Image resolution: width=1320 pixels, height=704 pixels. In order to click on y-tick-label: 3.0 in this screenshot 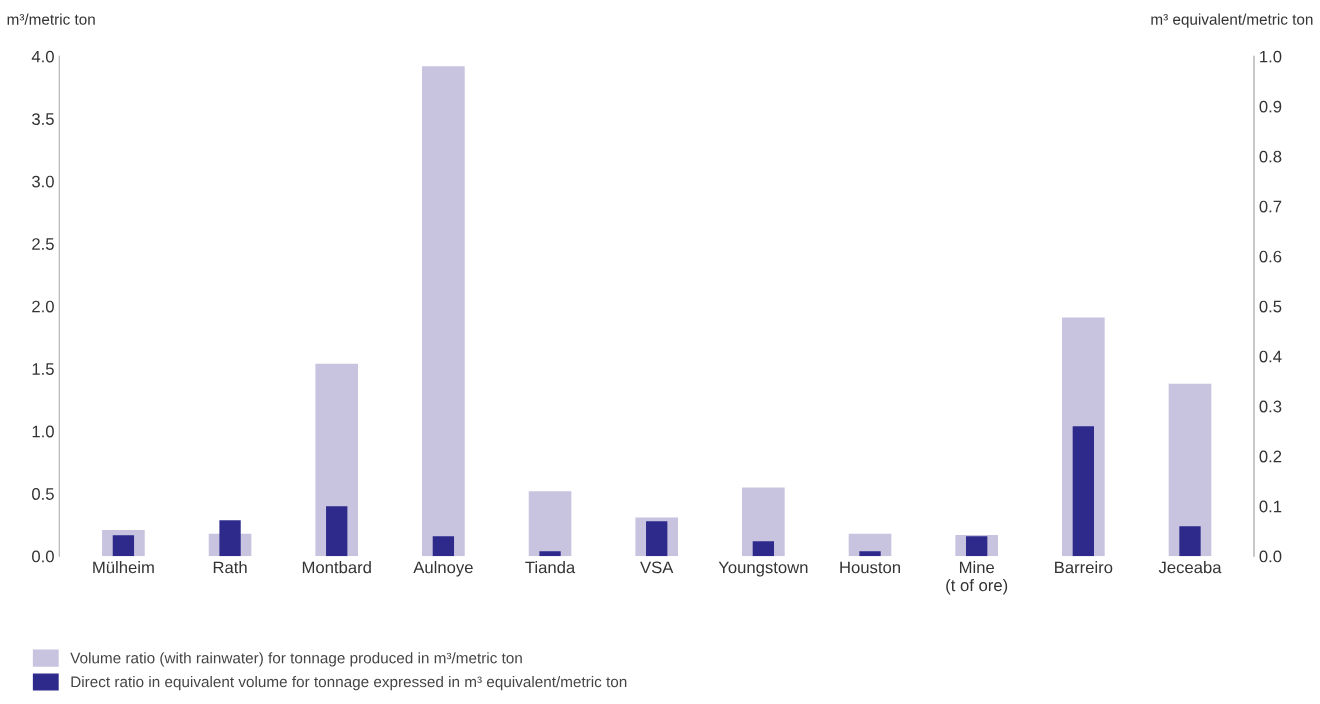, I will do `click(43, 181)`.